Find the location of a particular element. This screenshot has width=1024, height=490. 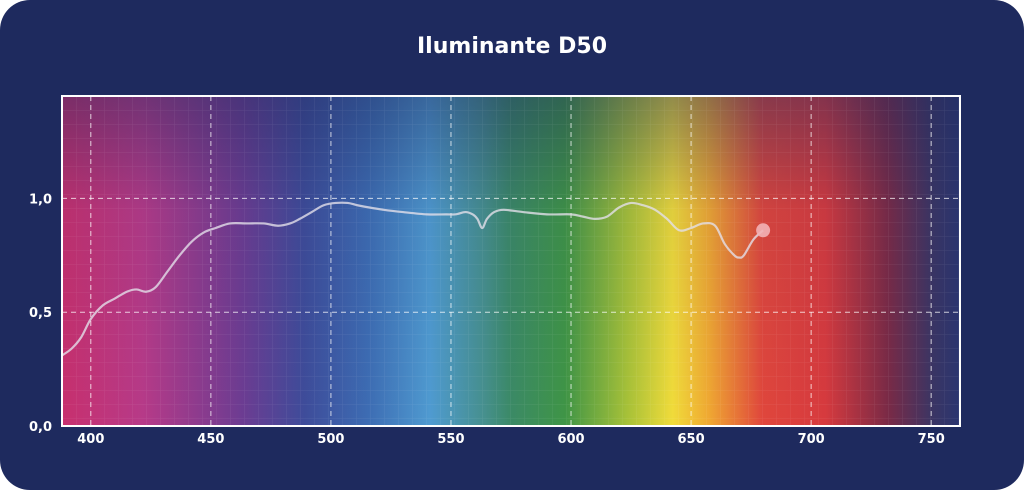

x-tick-label: 450 is located at coordinates (210, 439).